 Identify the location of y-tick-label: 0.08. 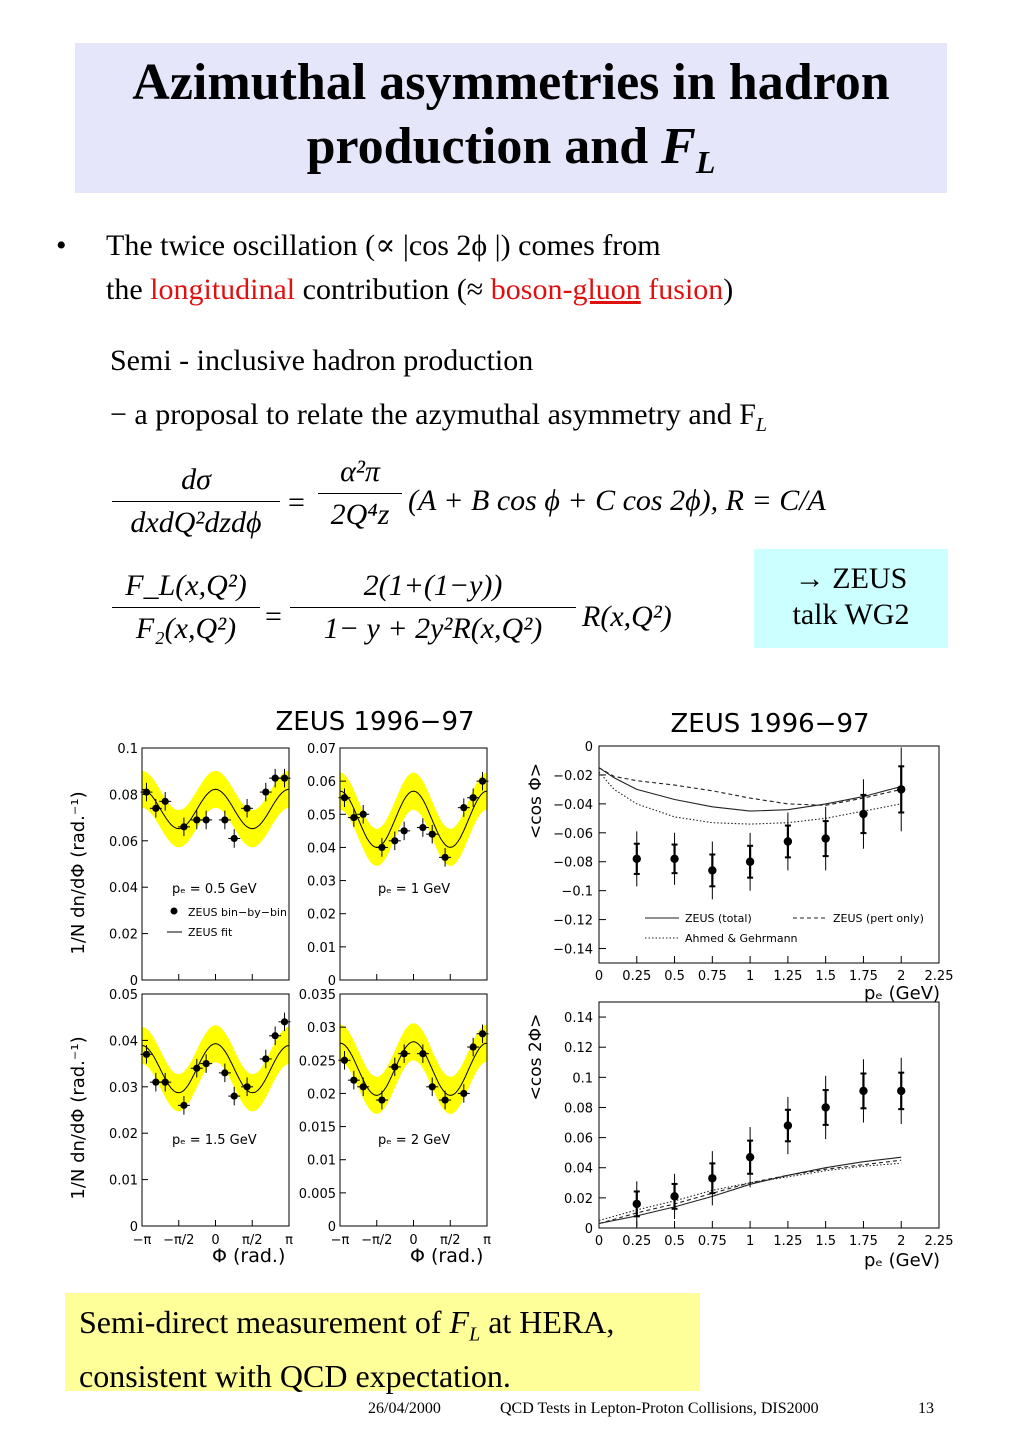
(123, 795).